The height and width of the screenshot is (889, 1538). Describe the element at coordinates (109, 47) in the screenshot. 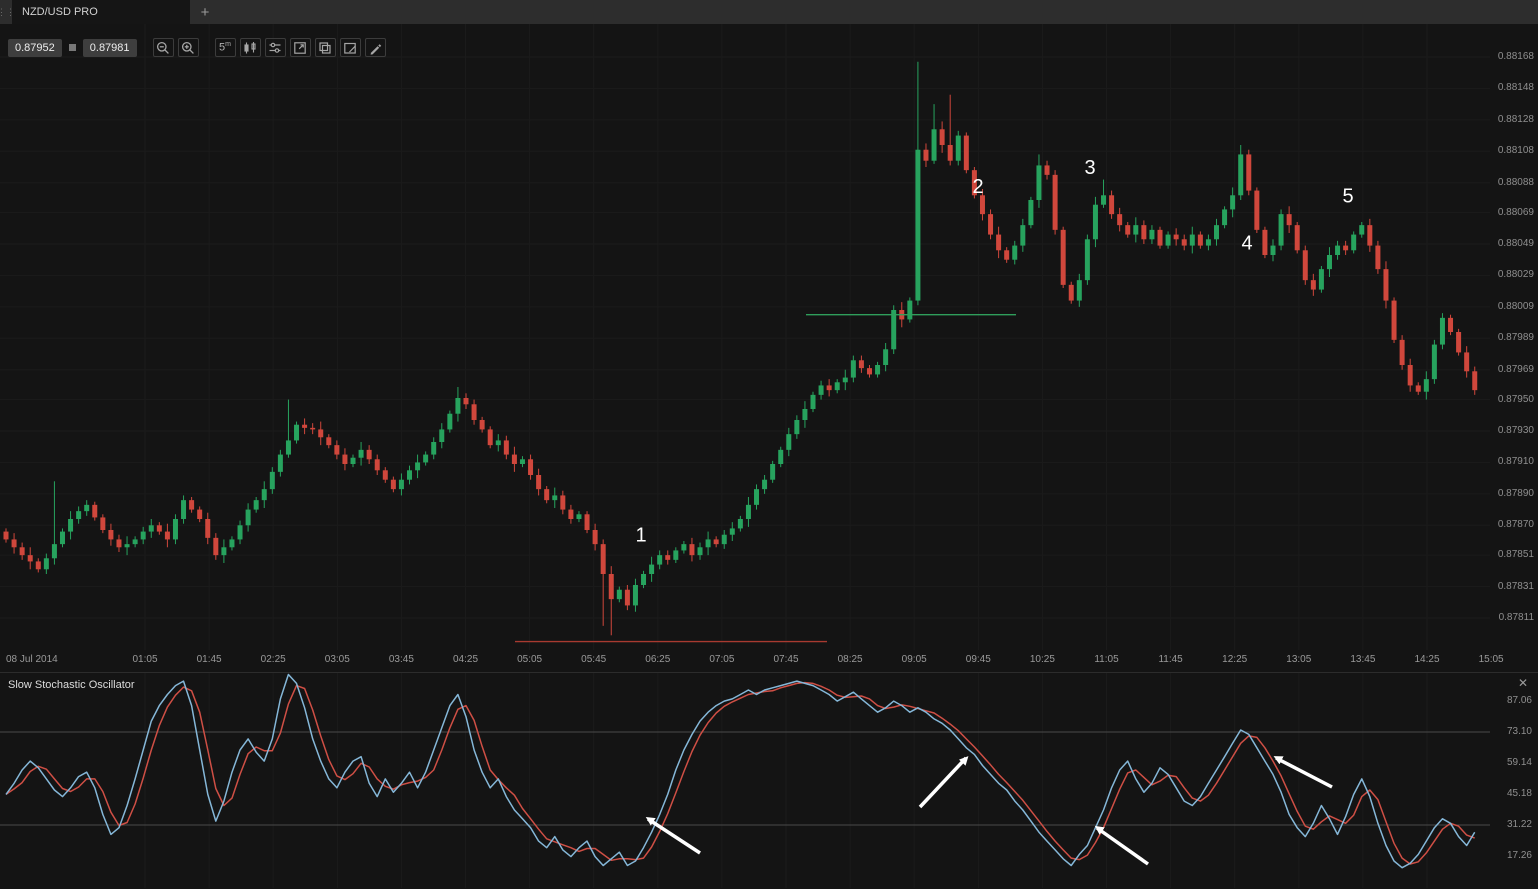

I see `ask-price: 0.87981` at that location.